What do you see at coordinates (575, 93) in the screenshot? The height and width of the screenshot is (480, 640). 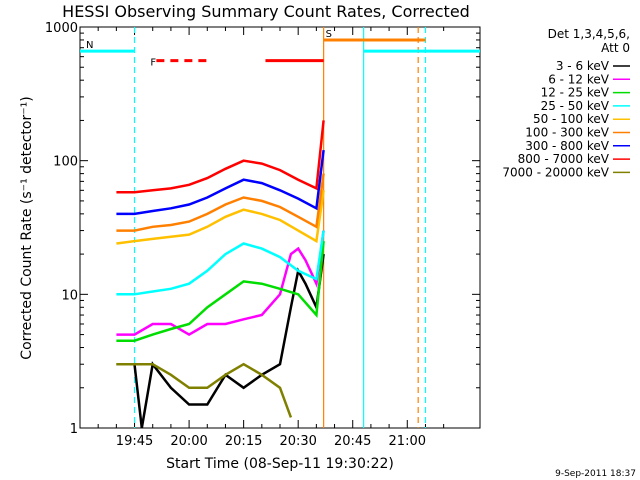 I see `legend-item-label: 12 - 25 keV` at bounding box center [575, 93].